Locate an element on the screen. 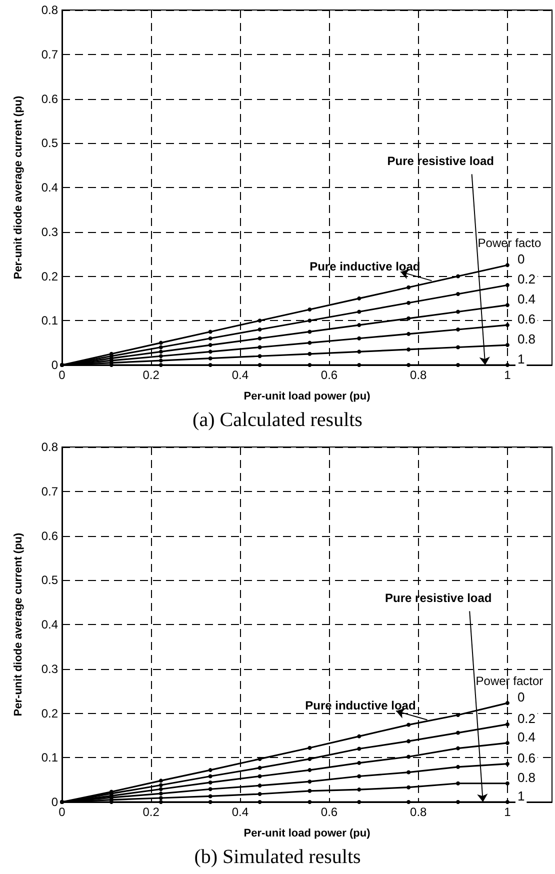 The width and height of the screenshot is (555, 874). legend-title: Power factor is located at coordinates (510, 681).